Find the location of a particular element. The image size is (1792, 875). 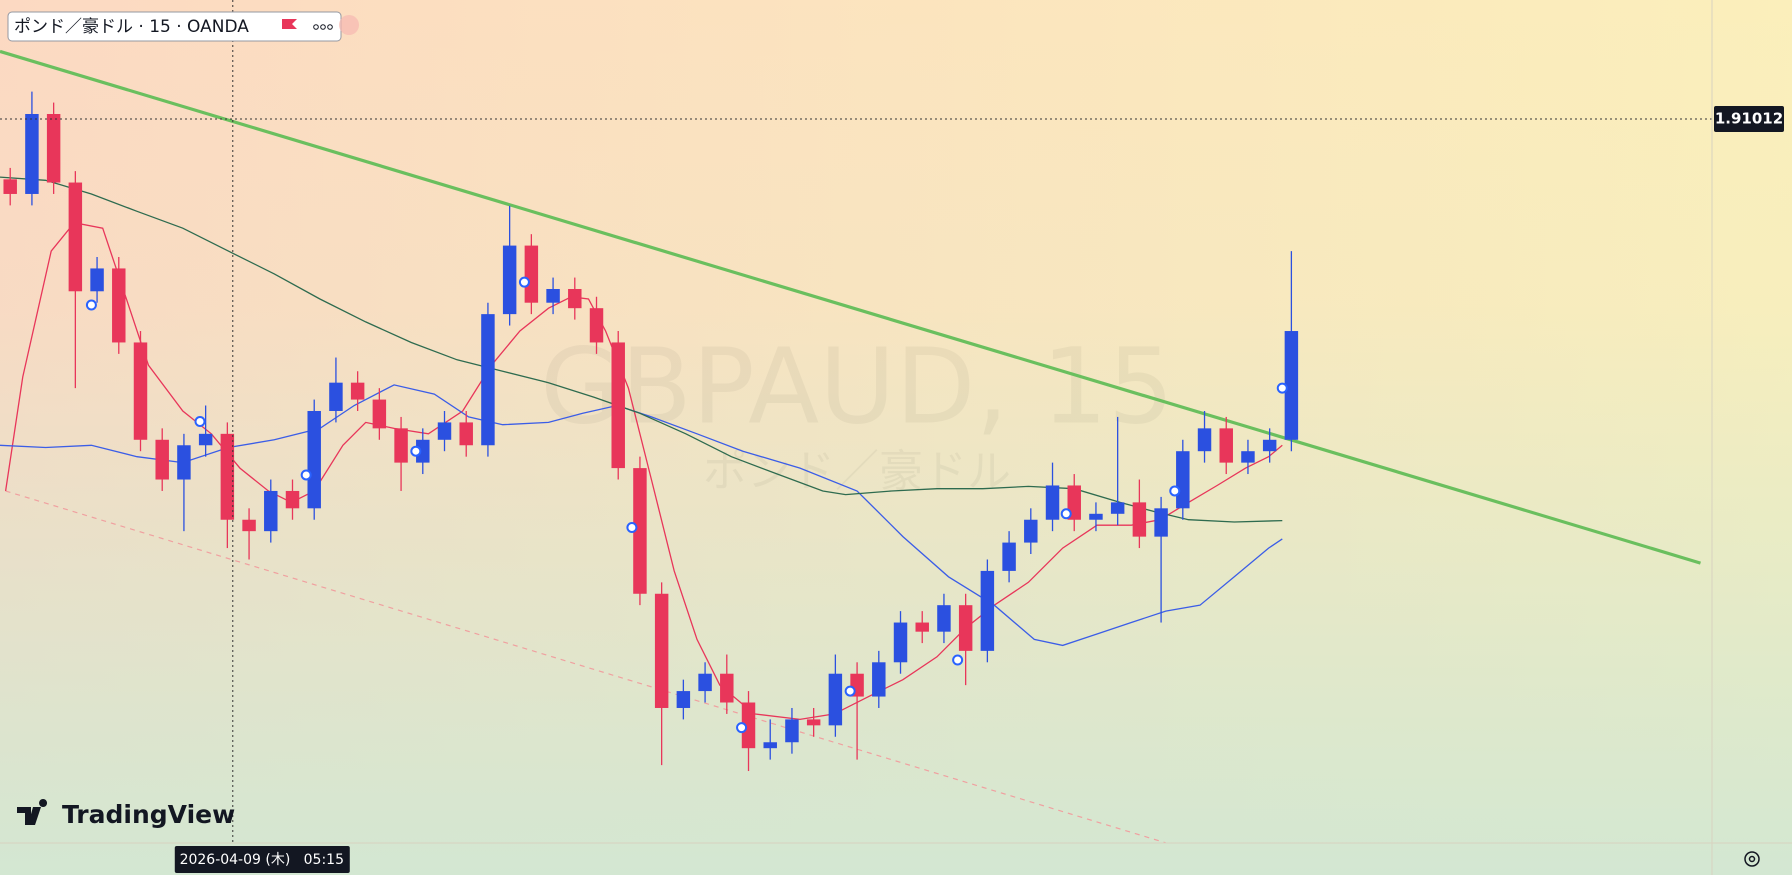

crosshair-price-box is located at coordinates (1749, 119).